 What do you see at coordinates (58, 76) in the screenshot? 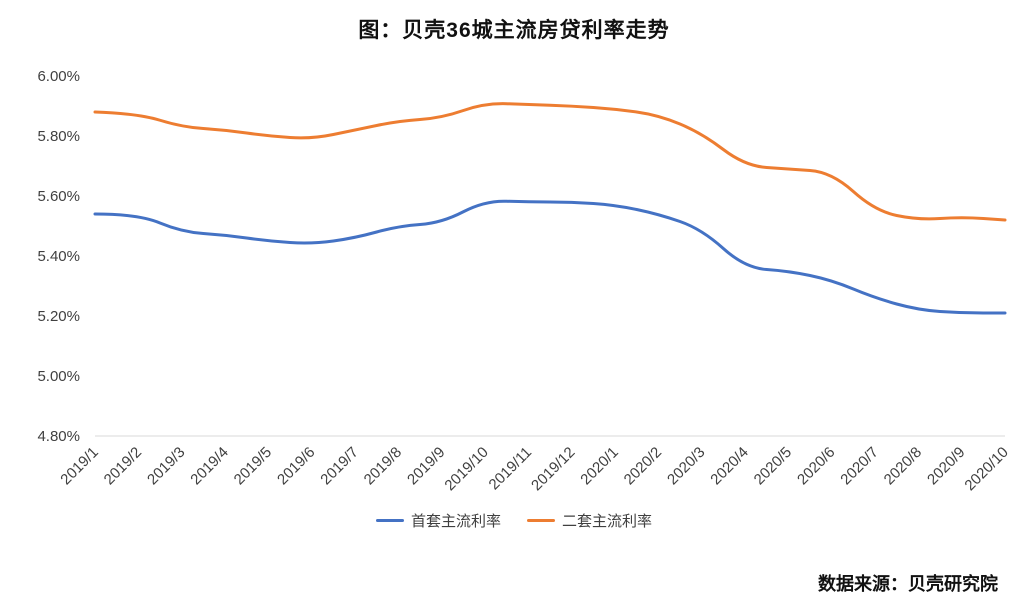
I see `y-axis-label: 6.00%` at bounding box center [58, 76].